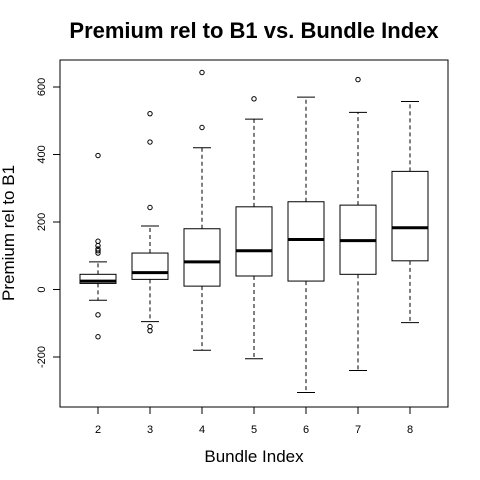 The height and width of the screenshot is (480, 480). I want to click on x-tick-label: 5, so click(254, 430).